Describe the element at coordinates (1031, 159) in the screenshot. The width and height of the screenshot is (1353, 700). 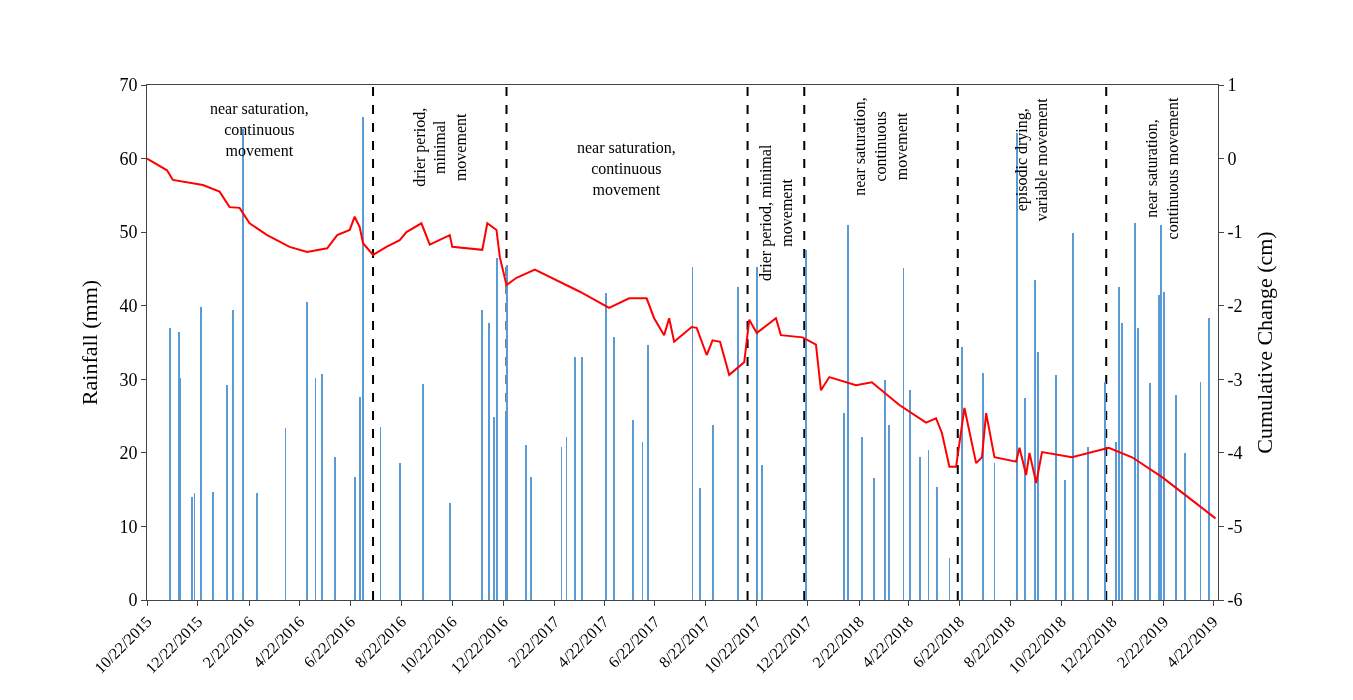
I see `annotation: episodic drying, variable movement` at that location.